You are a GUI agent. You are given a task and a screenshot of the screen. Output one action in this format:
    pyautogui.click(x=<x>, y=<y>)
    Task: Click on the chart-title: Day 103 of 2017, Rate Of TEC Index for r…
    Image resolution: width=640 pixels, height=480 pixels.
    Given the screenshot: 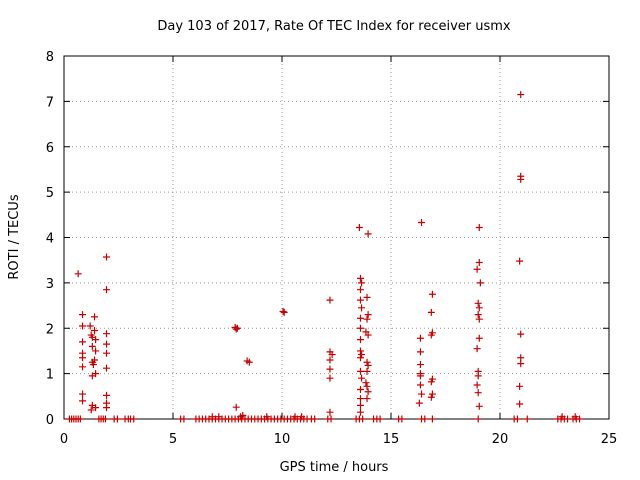 What is the action you would take?
    pyautogui.click(x=334, y=26)
    